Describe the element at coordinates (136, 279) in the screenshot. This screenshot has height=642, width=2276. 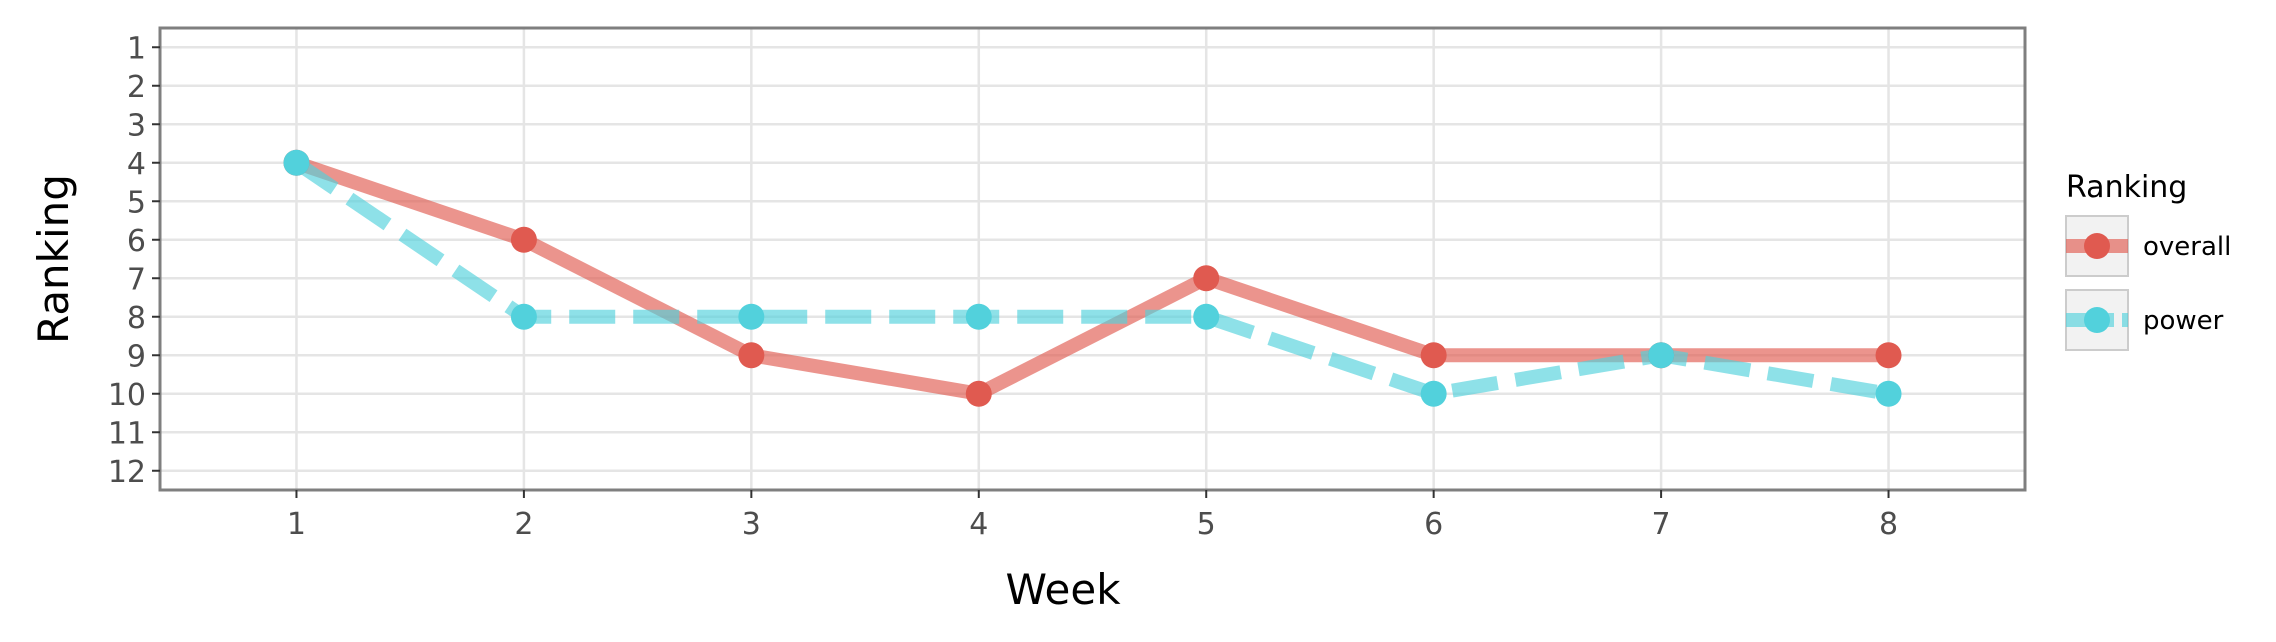
I see `y-tick-label: 7` at that location.